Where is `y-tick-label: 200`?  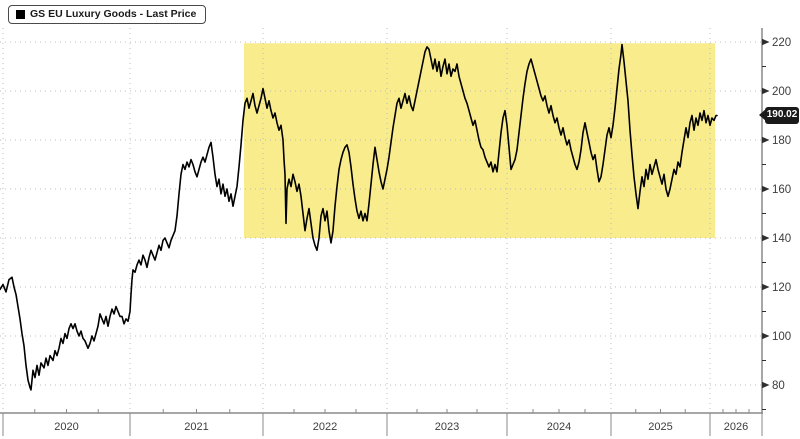
y-tick-label: 200 is located at coordinates (781, 92).